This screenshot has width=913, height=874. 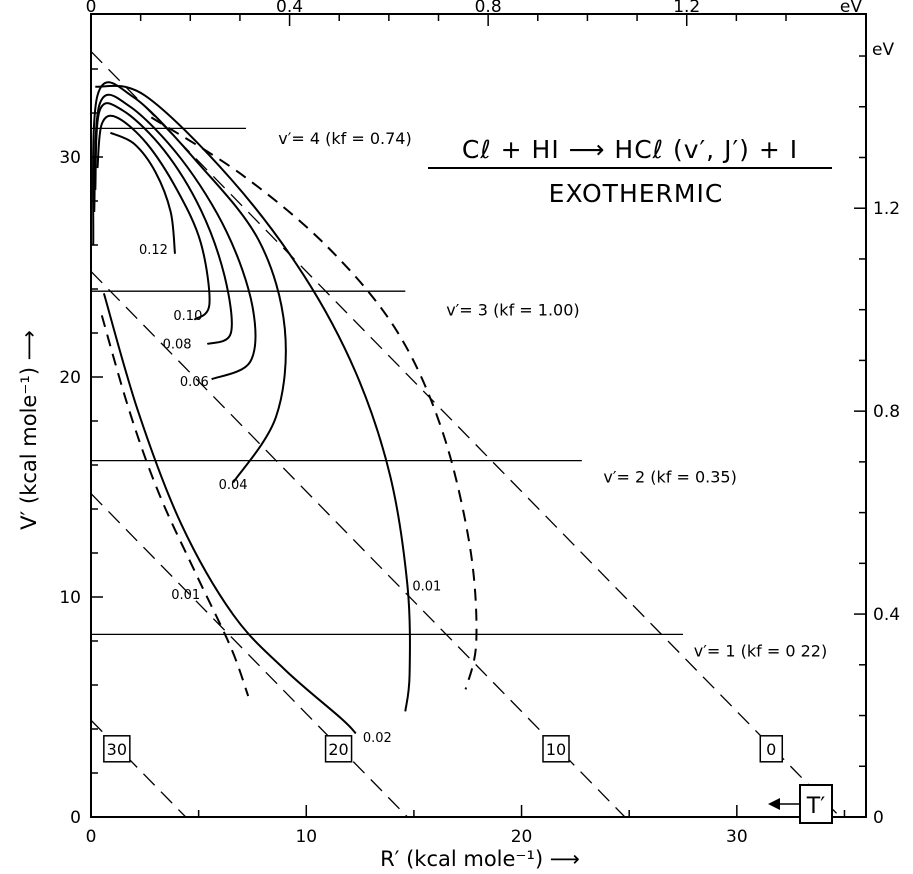 I want to click on translational-label: 30, so click(x=117, y=749).